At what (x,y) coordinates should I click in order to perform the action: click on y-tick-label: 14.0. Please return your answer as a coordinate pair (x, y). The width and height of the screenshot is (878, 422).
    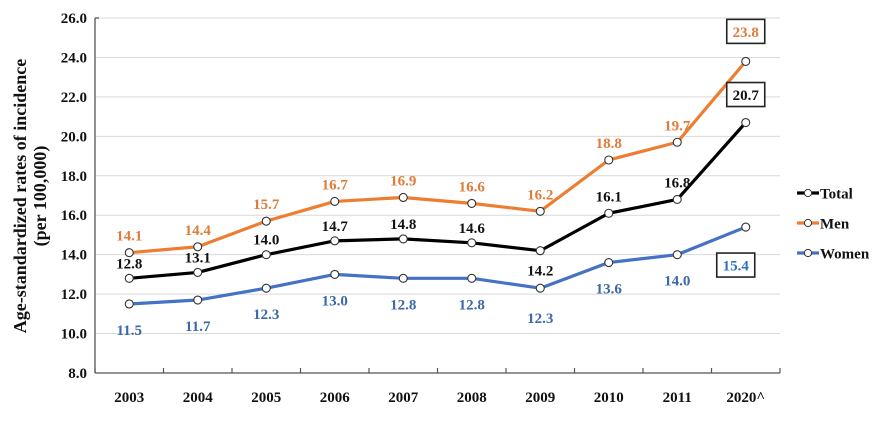
    Looking at the image, I should click on (74, 256).